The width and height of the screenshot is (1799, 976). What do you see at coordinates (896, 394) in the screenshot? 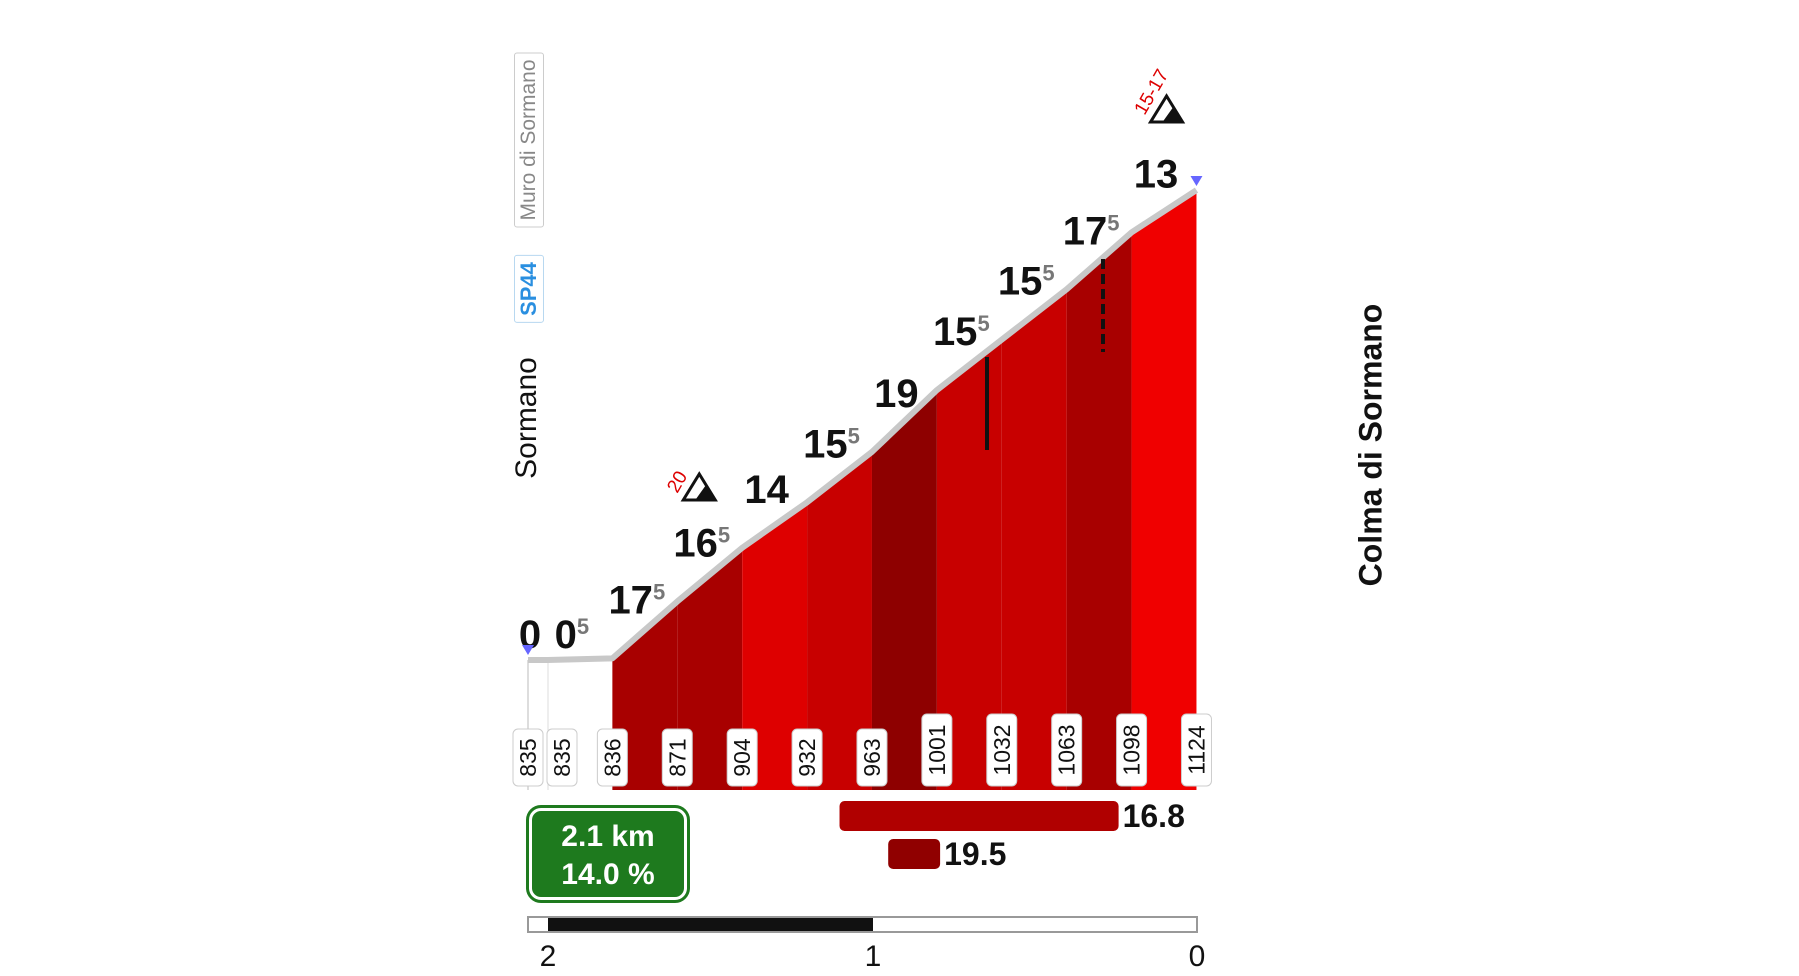
I see `gradient-label: 19` at bounding box center [896, 394].